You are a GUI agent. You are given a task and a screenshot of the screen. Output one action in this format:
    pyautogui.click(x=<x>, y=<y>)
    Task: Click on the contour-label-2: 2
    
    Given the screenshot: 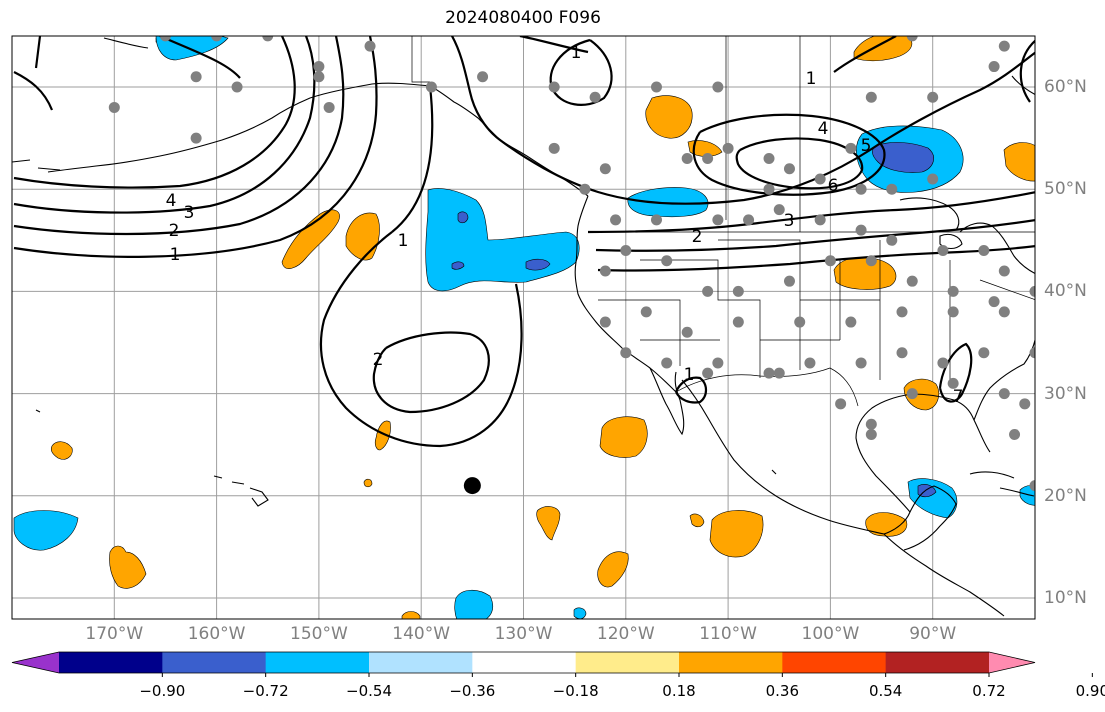 What is the action you would take?
    pyautogui.click(x=378, y=360)
    